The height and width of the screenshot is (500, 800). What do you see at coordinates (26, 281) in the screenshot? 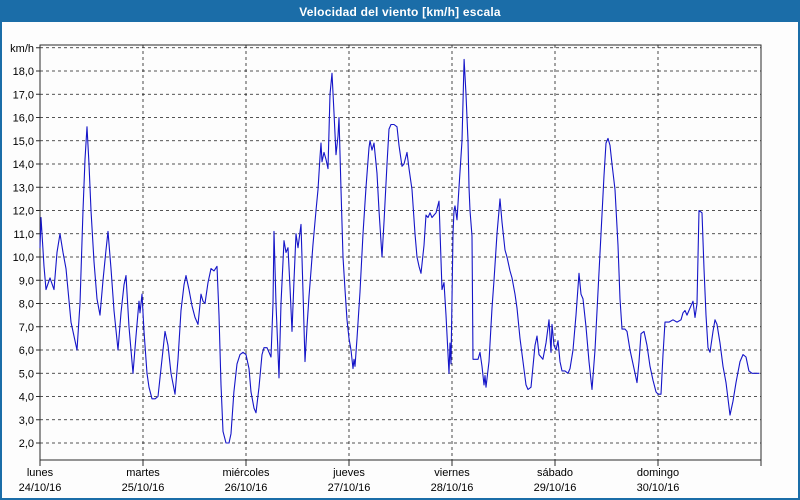
I see `y-axis-tick-label: 9,0` at bounding box center [26, 281].